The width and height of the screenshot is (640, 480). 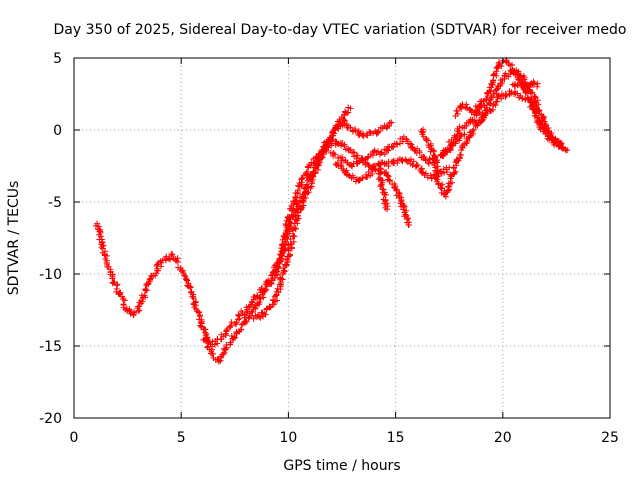 I want to click on y-tick-labels: -20 -15 -10 -5 0 5, so click(x=50, y=239).